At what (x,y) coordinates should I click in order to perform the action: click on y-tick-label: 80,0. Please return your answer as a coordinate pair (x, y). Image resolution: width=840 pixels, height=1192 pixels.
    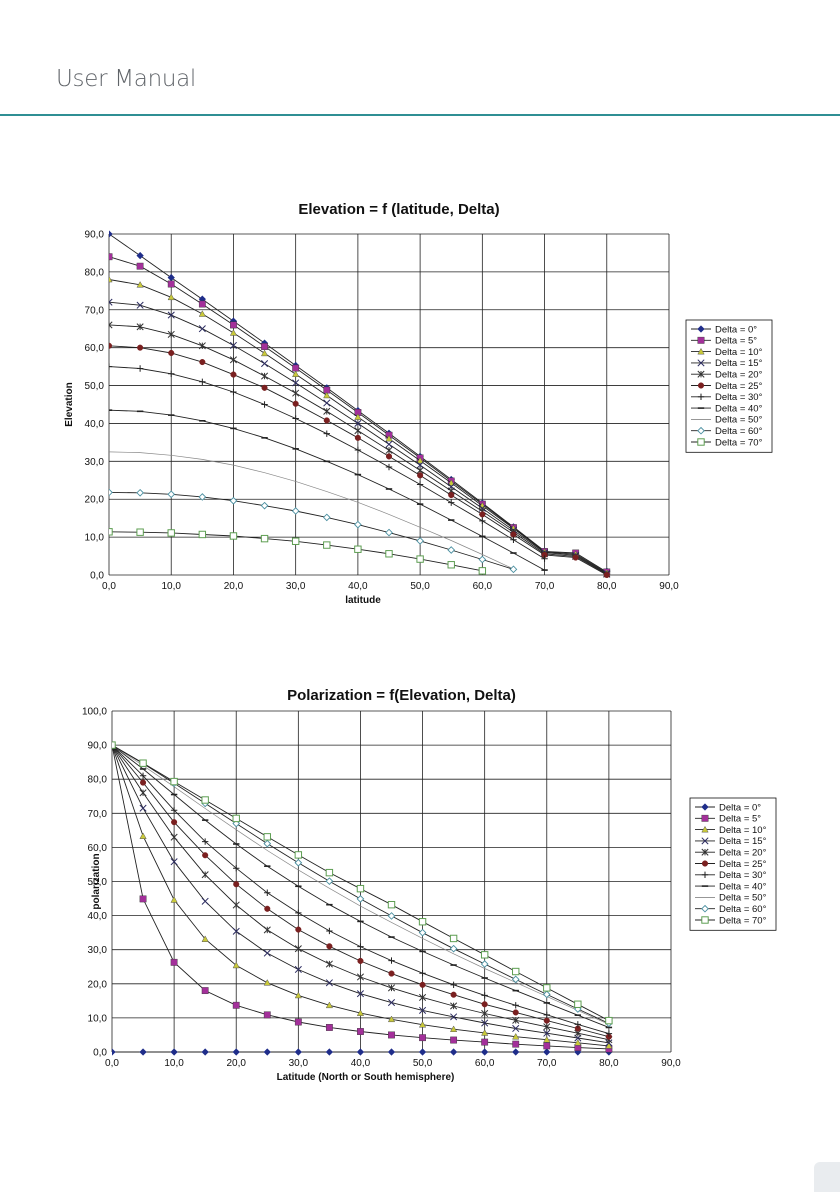
    Looking at the image, I should click on (98, 780).